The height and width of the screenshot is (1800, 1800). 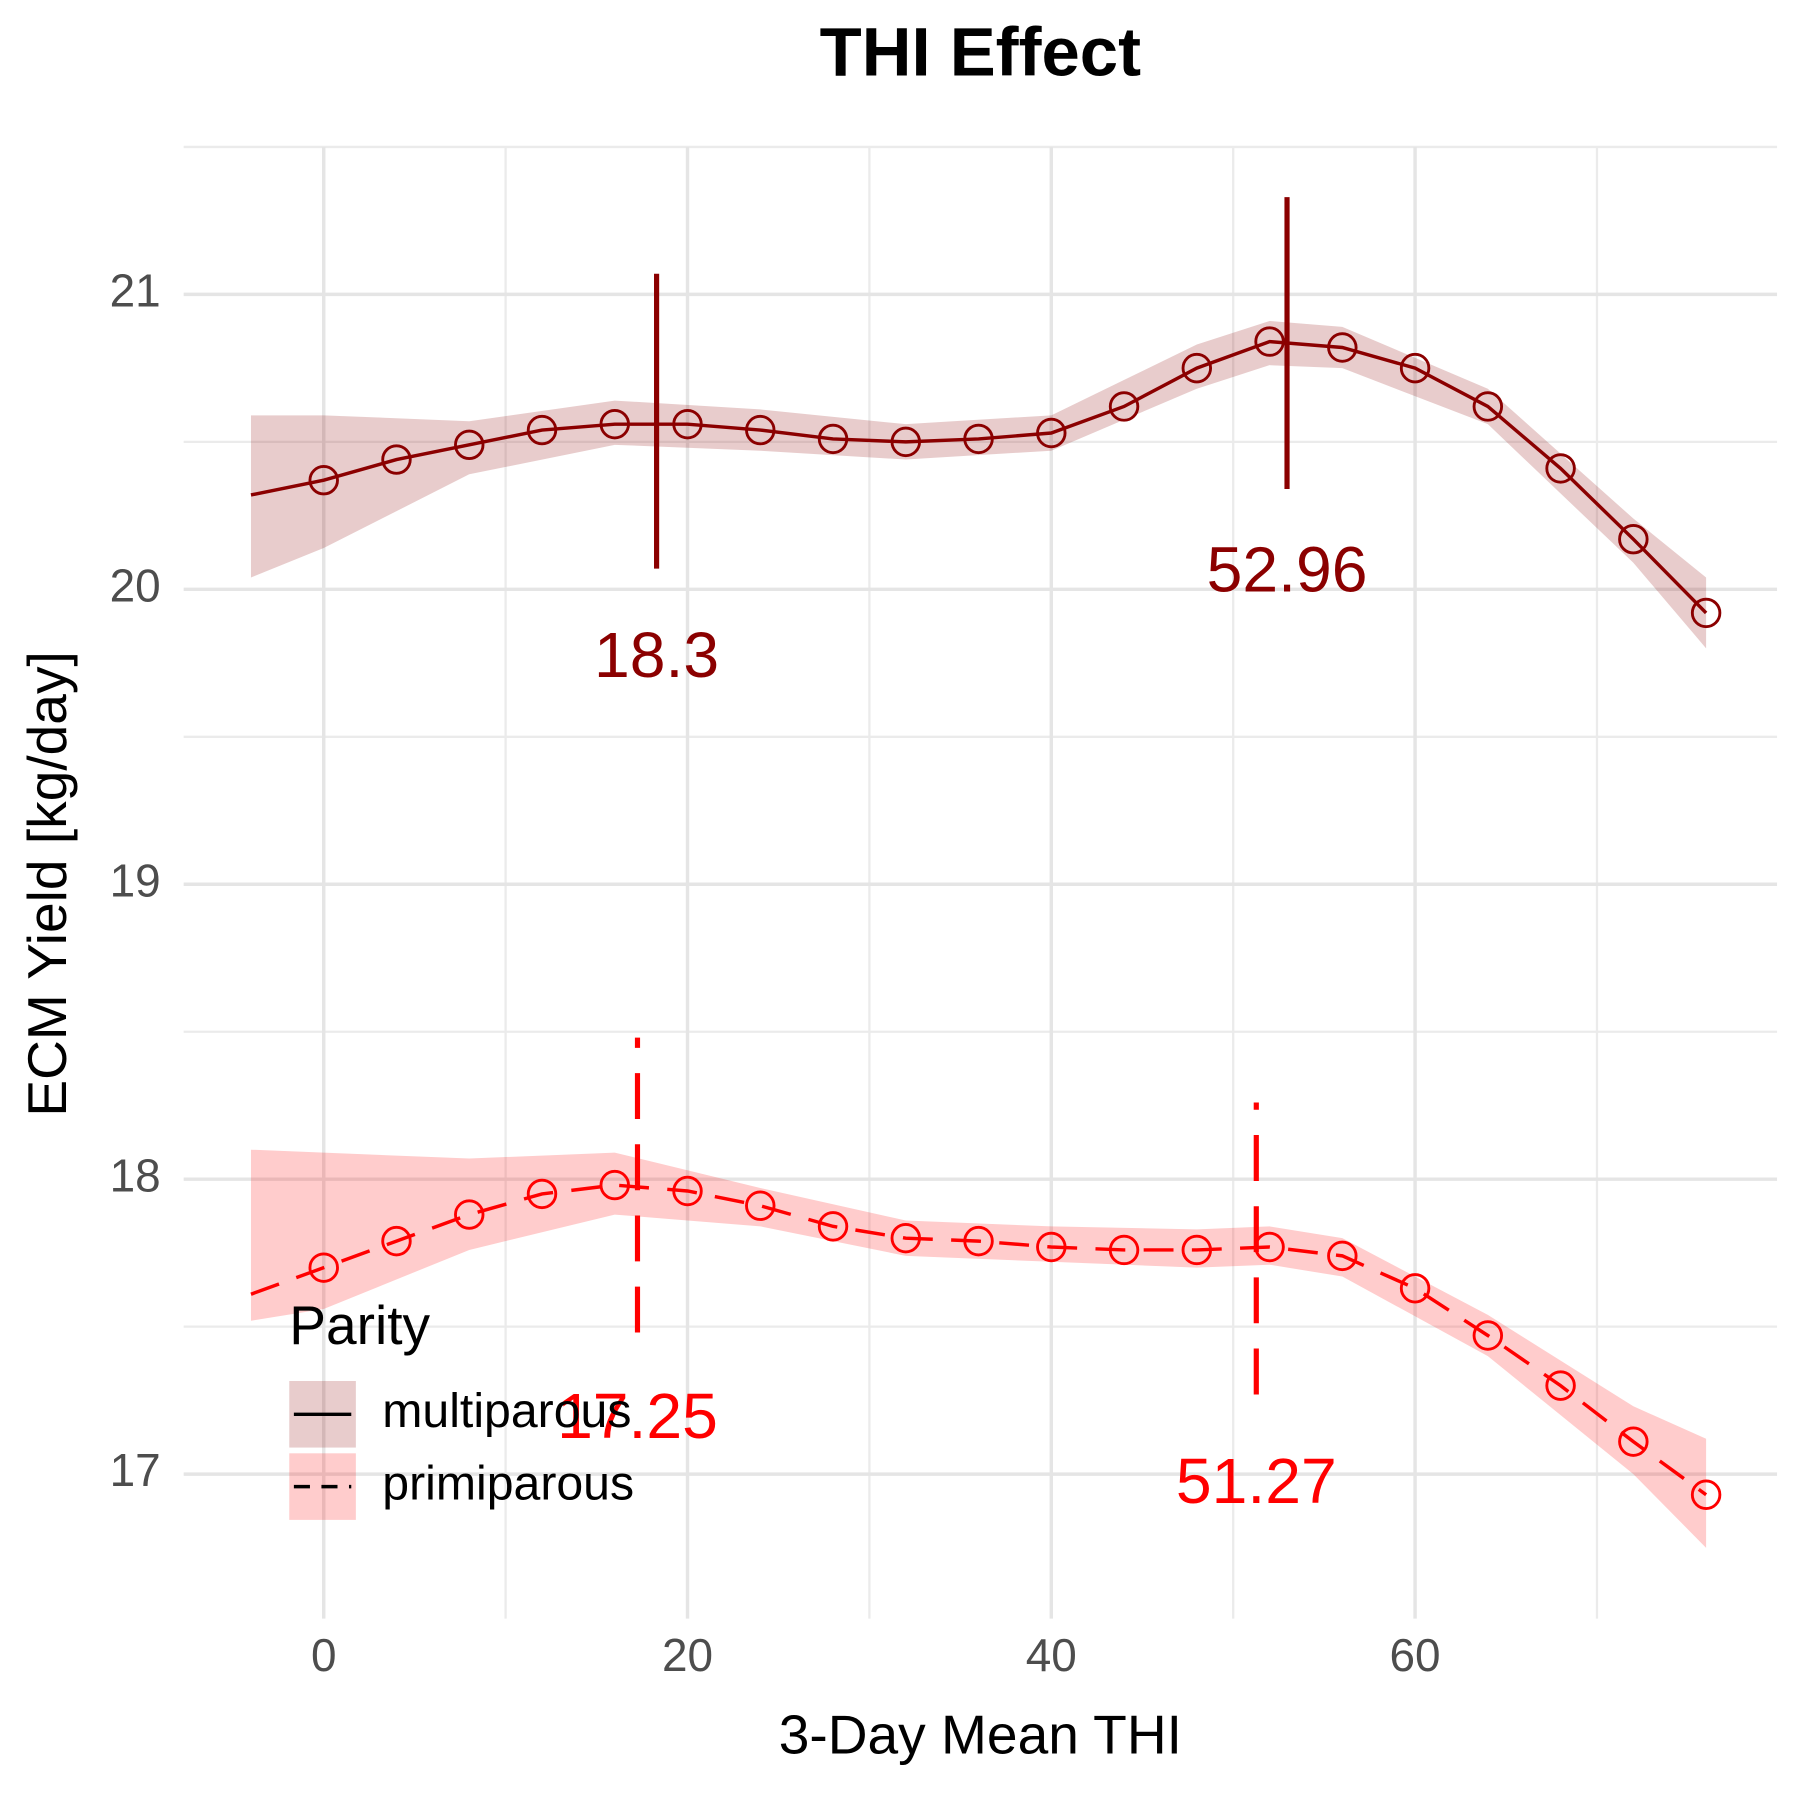 I want to click on legend-label: multiparous, so click(x=506, y=1411).